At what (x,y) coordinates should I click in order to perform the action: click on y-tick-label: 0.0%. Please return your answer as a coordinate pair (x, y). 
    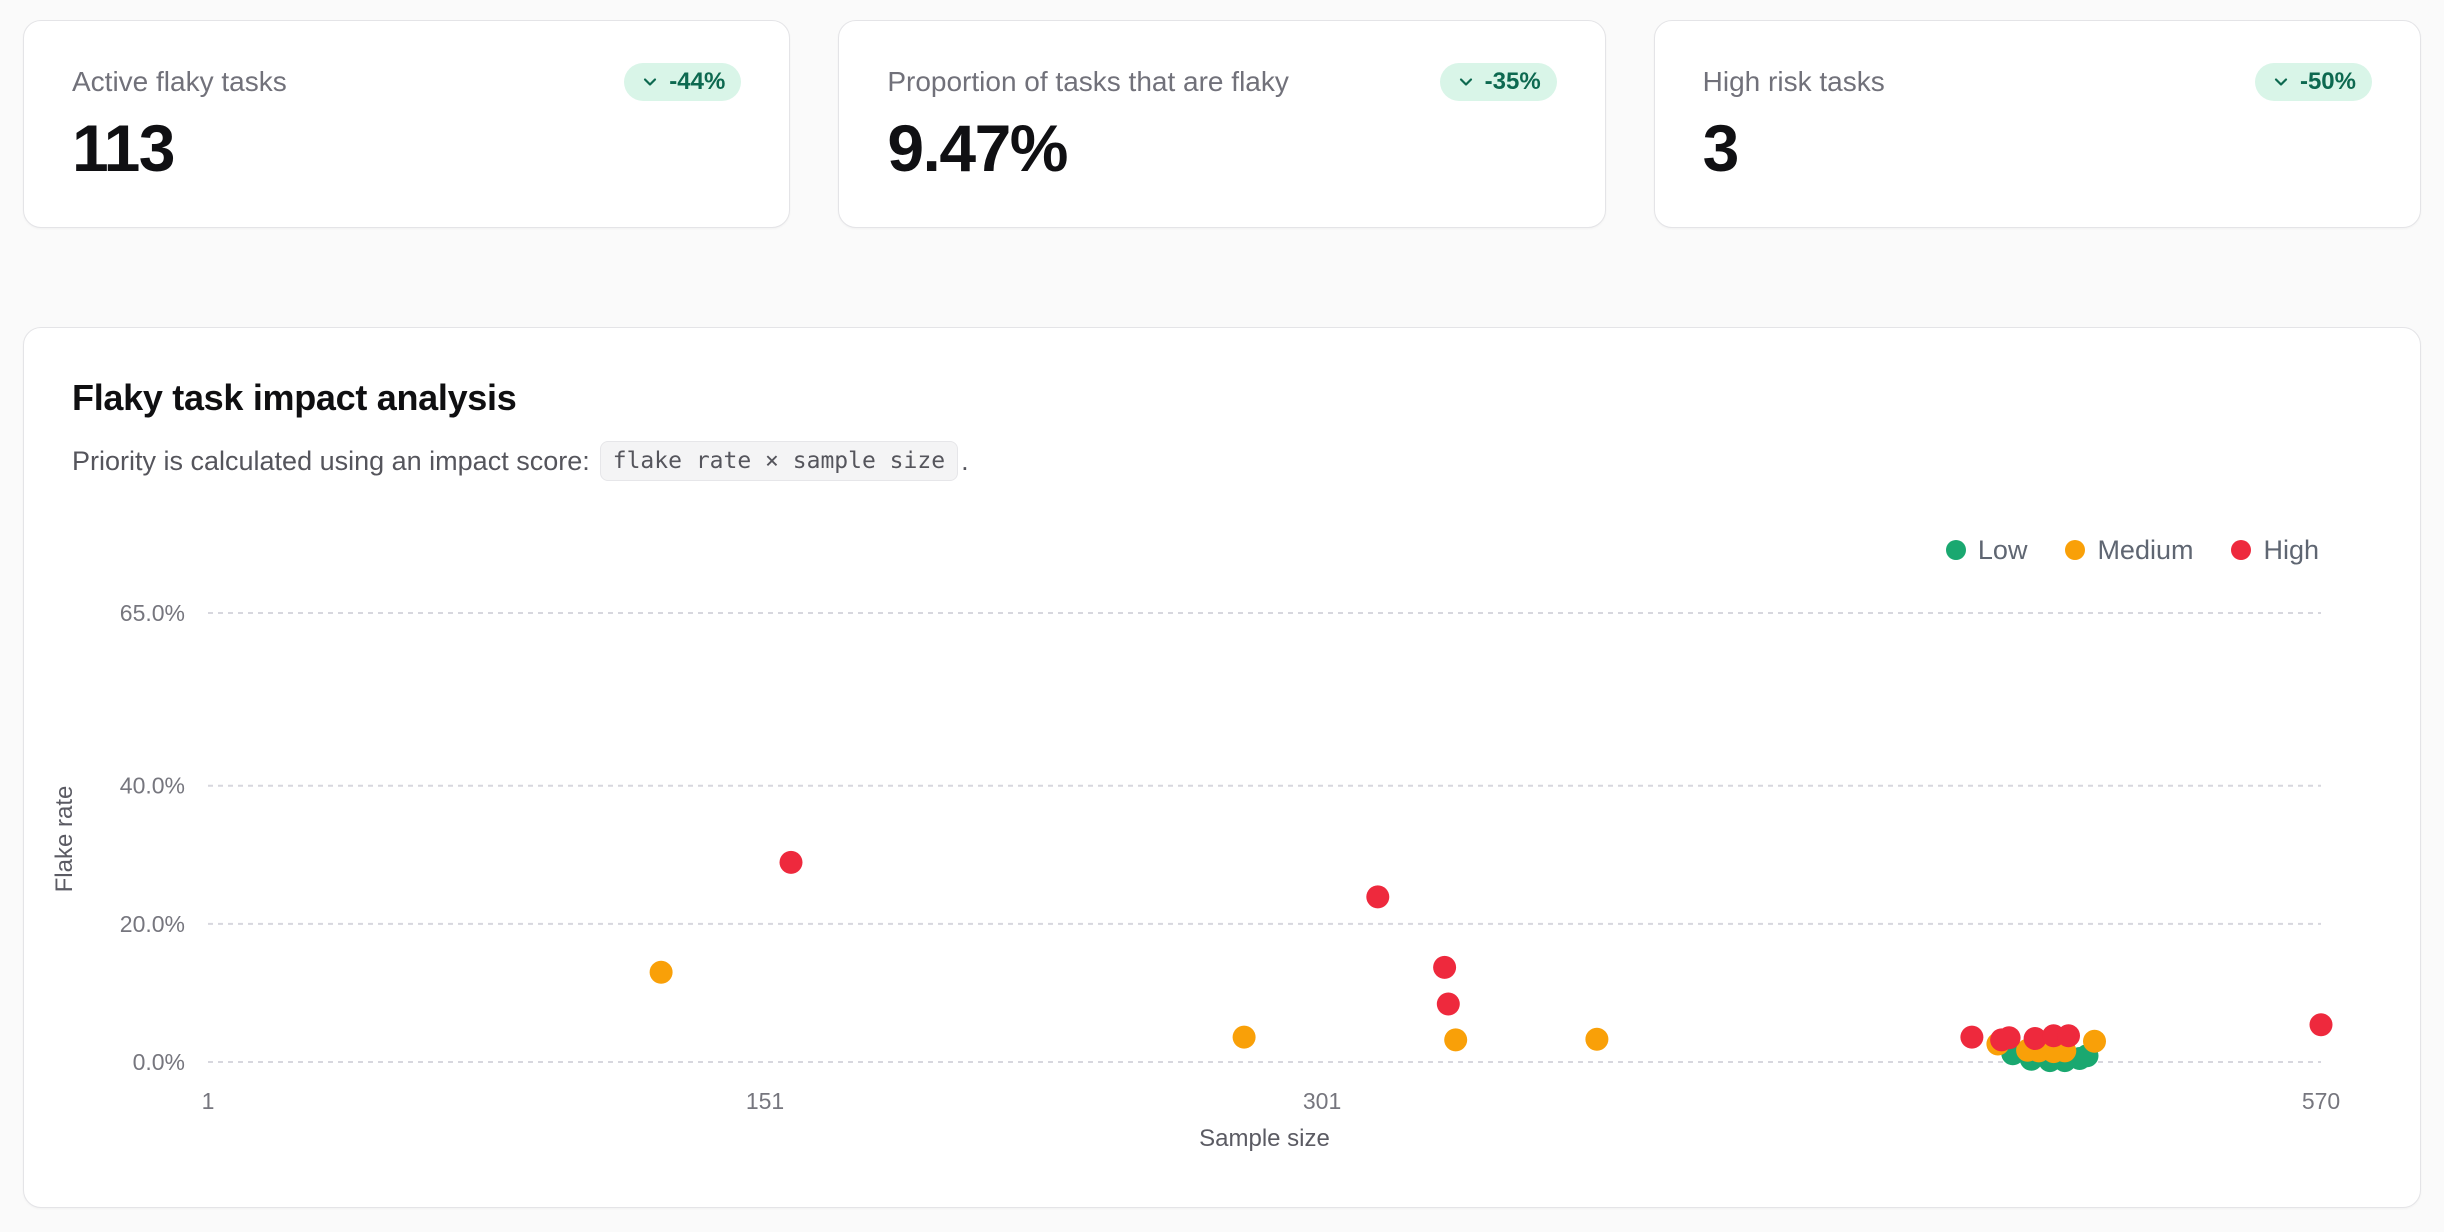
    Looking at the image, I should click on (159, 1062).